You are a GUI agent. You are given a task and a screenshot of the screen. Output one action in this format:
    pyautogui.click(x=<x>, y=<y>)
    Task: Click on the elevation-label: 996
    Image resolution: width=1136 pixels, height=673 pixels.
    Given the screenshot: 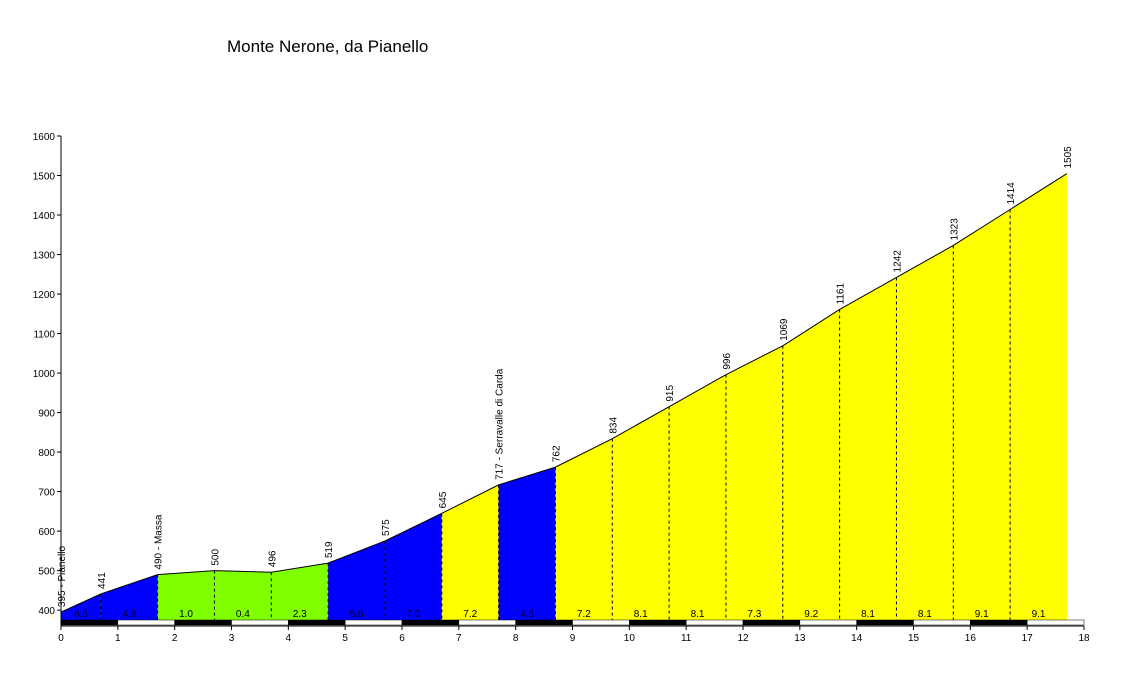 What is the action you would take?
    pyautogui.click(x=727, y=361)
    